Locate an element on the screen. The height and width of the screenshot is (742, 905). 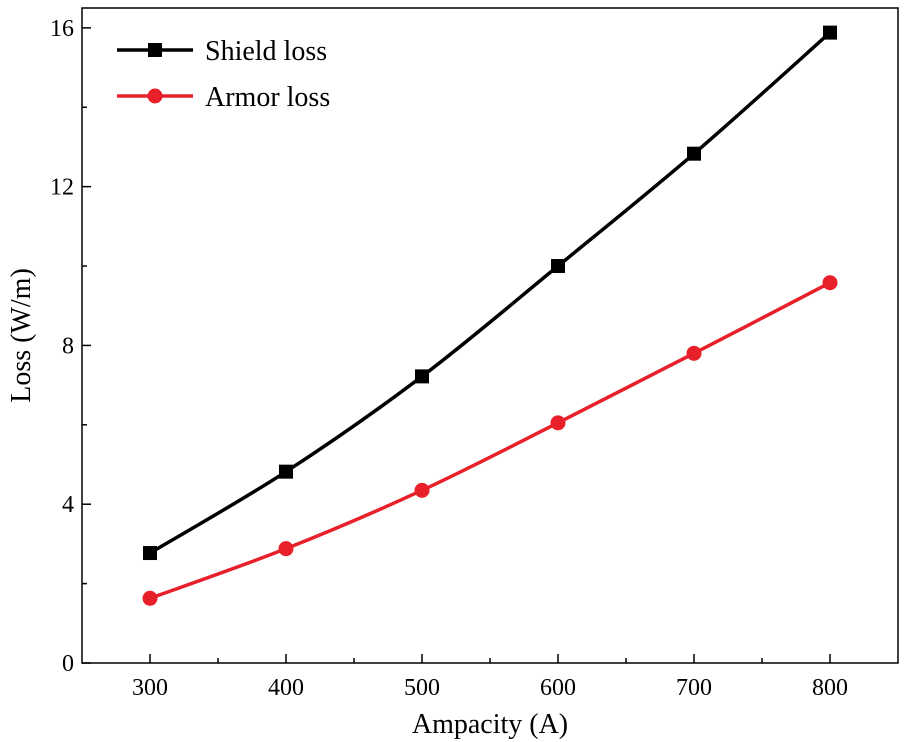
x-tick-label: 800 is located at coordinates (830, 688).